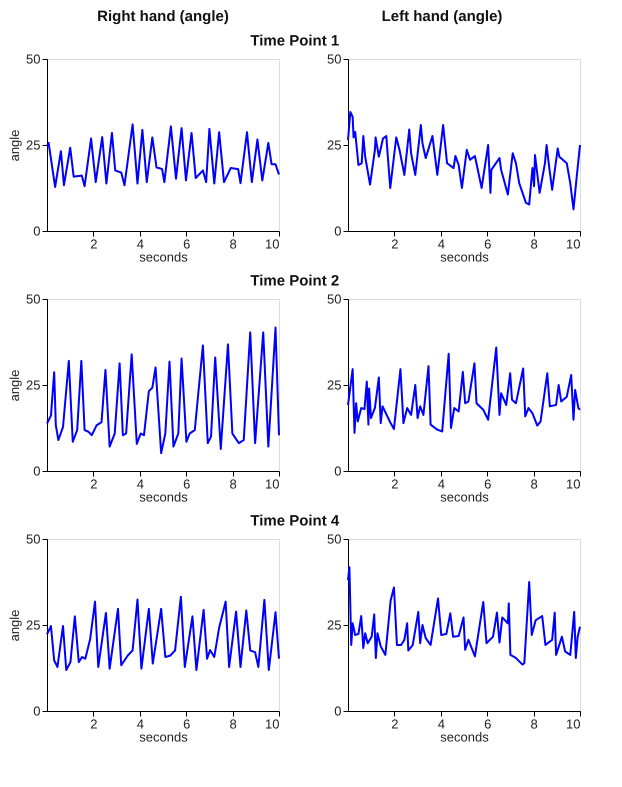 Image resolution: width=622 pixels, height=787 pixels. What do you see at coordinates (295, 41) in the screenshot?
I see `chart-subtitle: Time Point 1` at bounding box center [295, 41].